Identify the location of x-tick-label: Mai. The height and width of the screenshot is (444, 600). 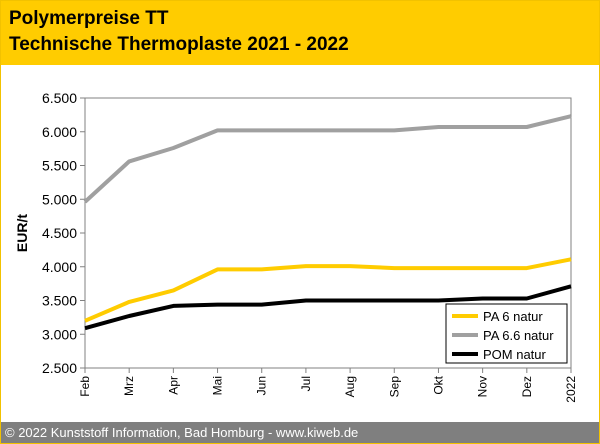
(218, 385).